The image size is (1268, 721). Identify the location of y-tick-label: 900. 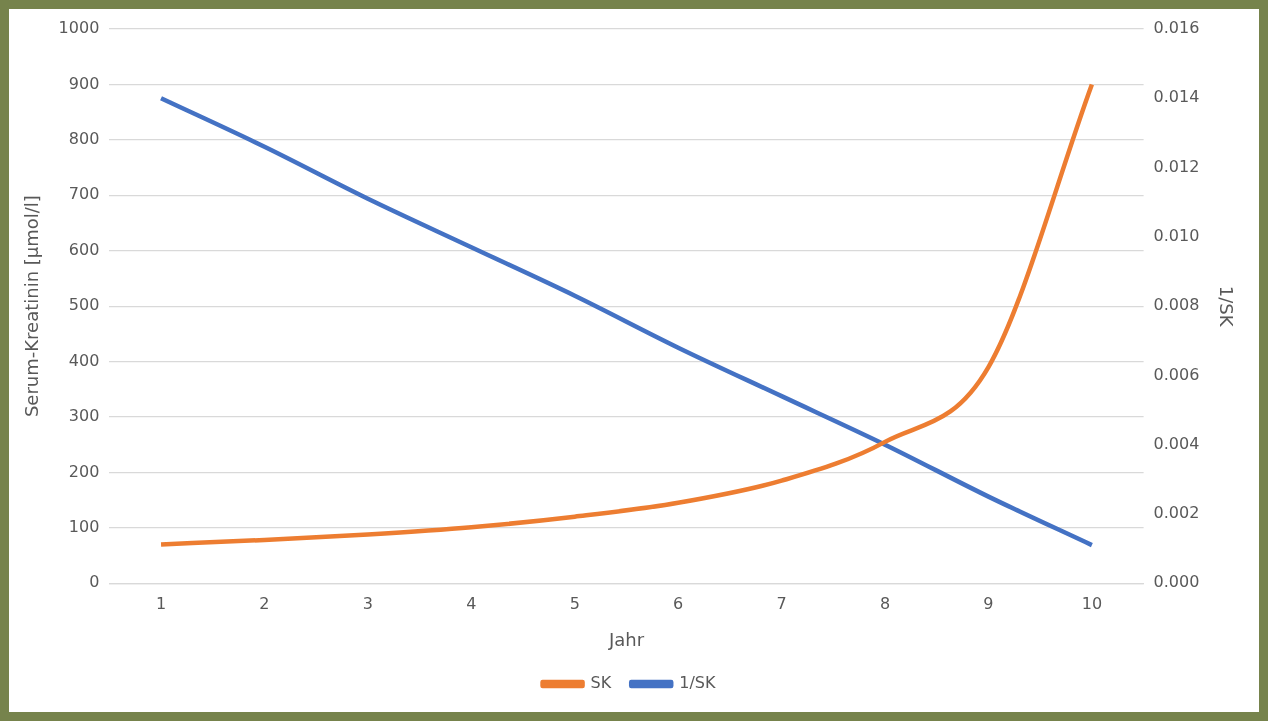
(84, 83).